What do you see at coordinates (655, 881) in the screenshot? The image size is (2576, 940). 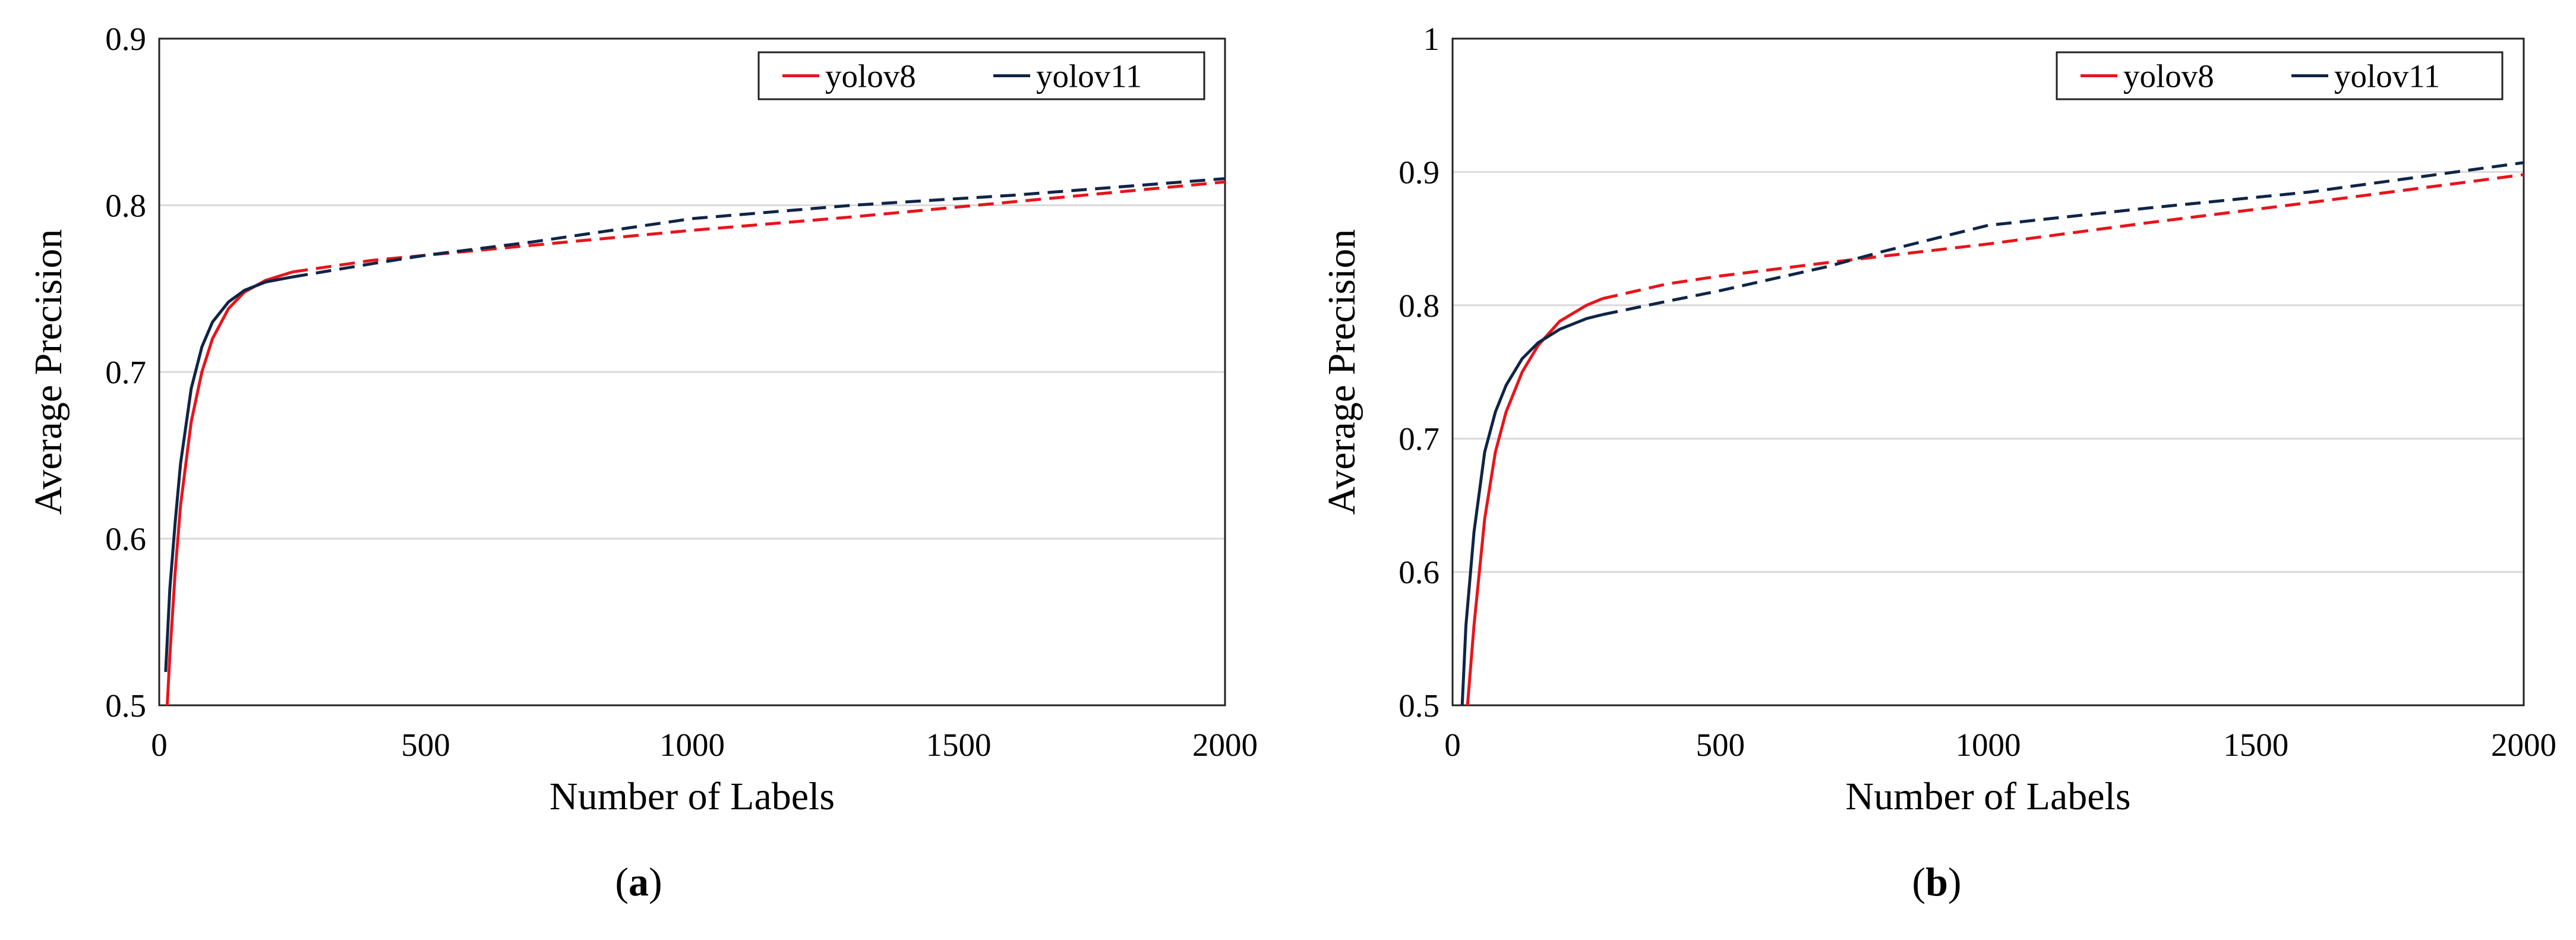 I see `caption-a-close: )` at bounding box center [655, 881].